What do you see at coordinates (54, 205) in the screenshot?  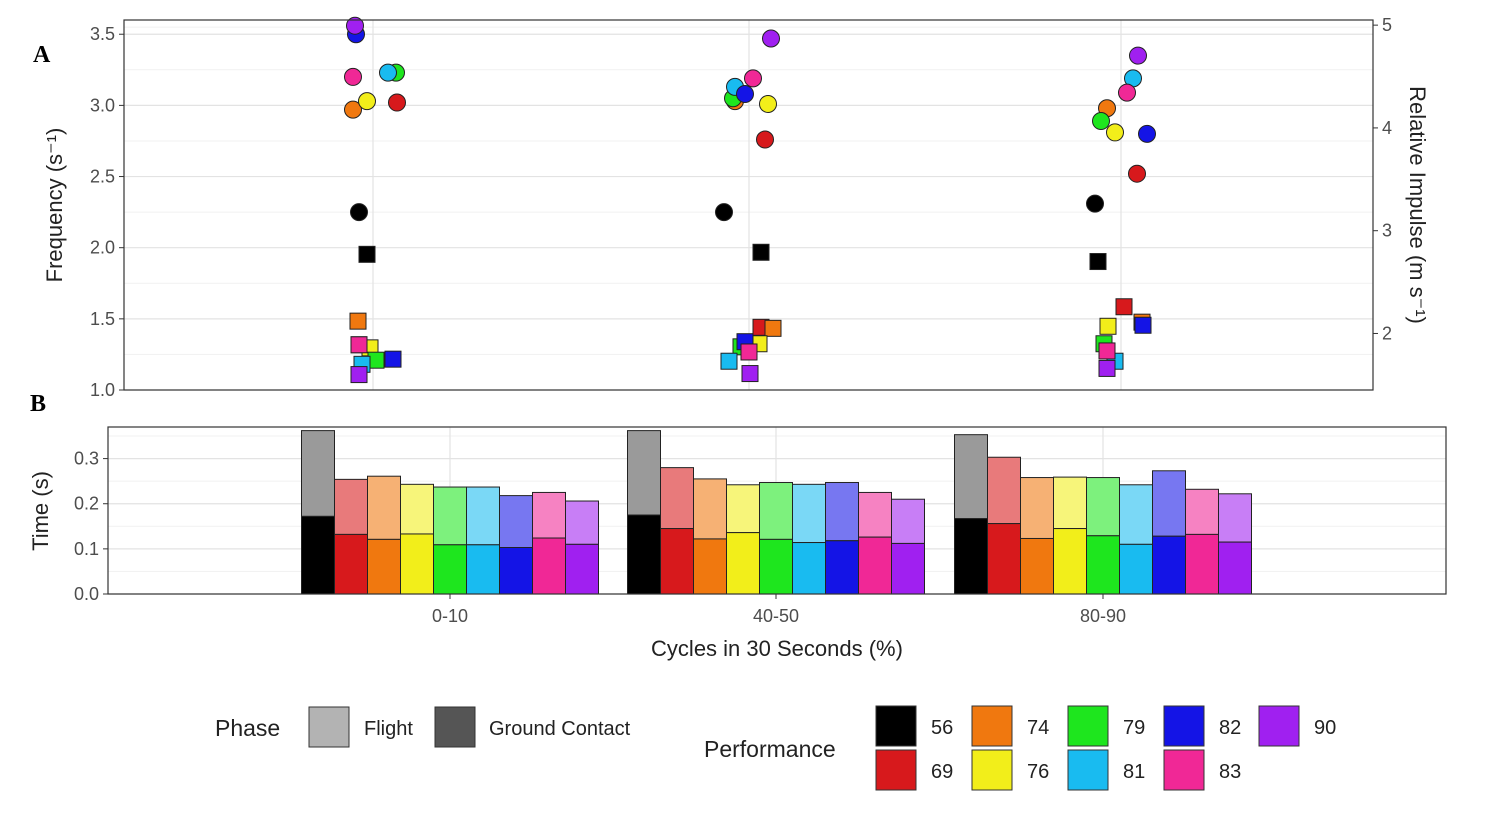 I see `frequency-axis-title: Frequency (s⁻¹)` at bounding box center [54, 205].